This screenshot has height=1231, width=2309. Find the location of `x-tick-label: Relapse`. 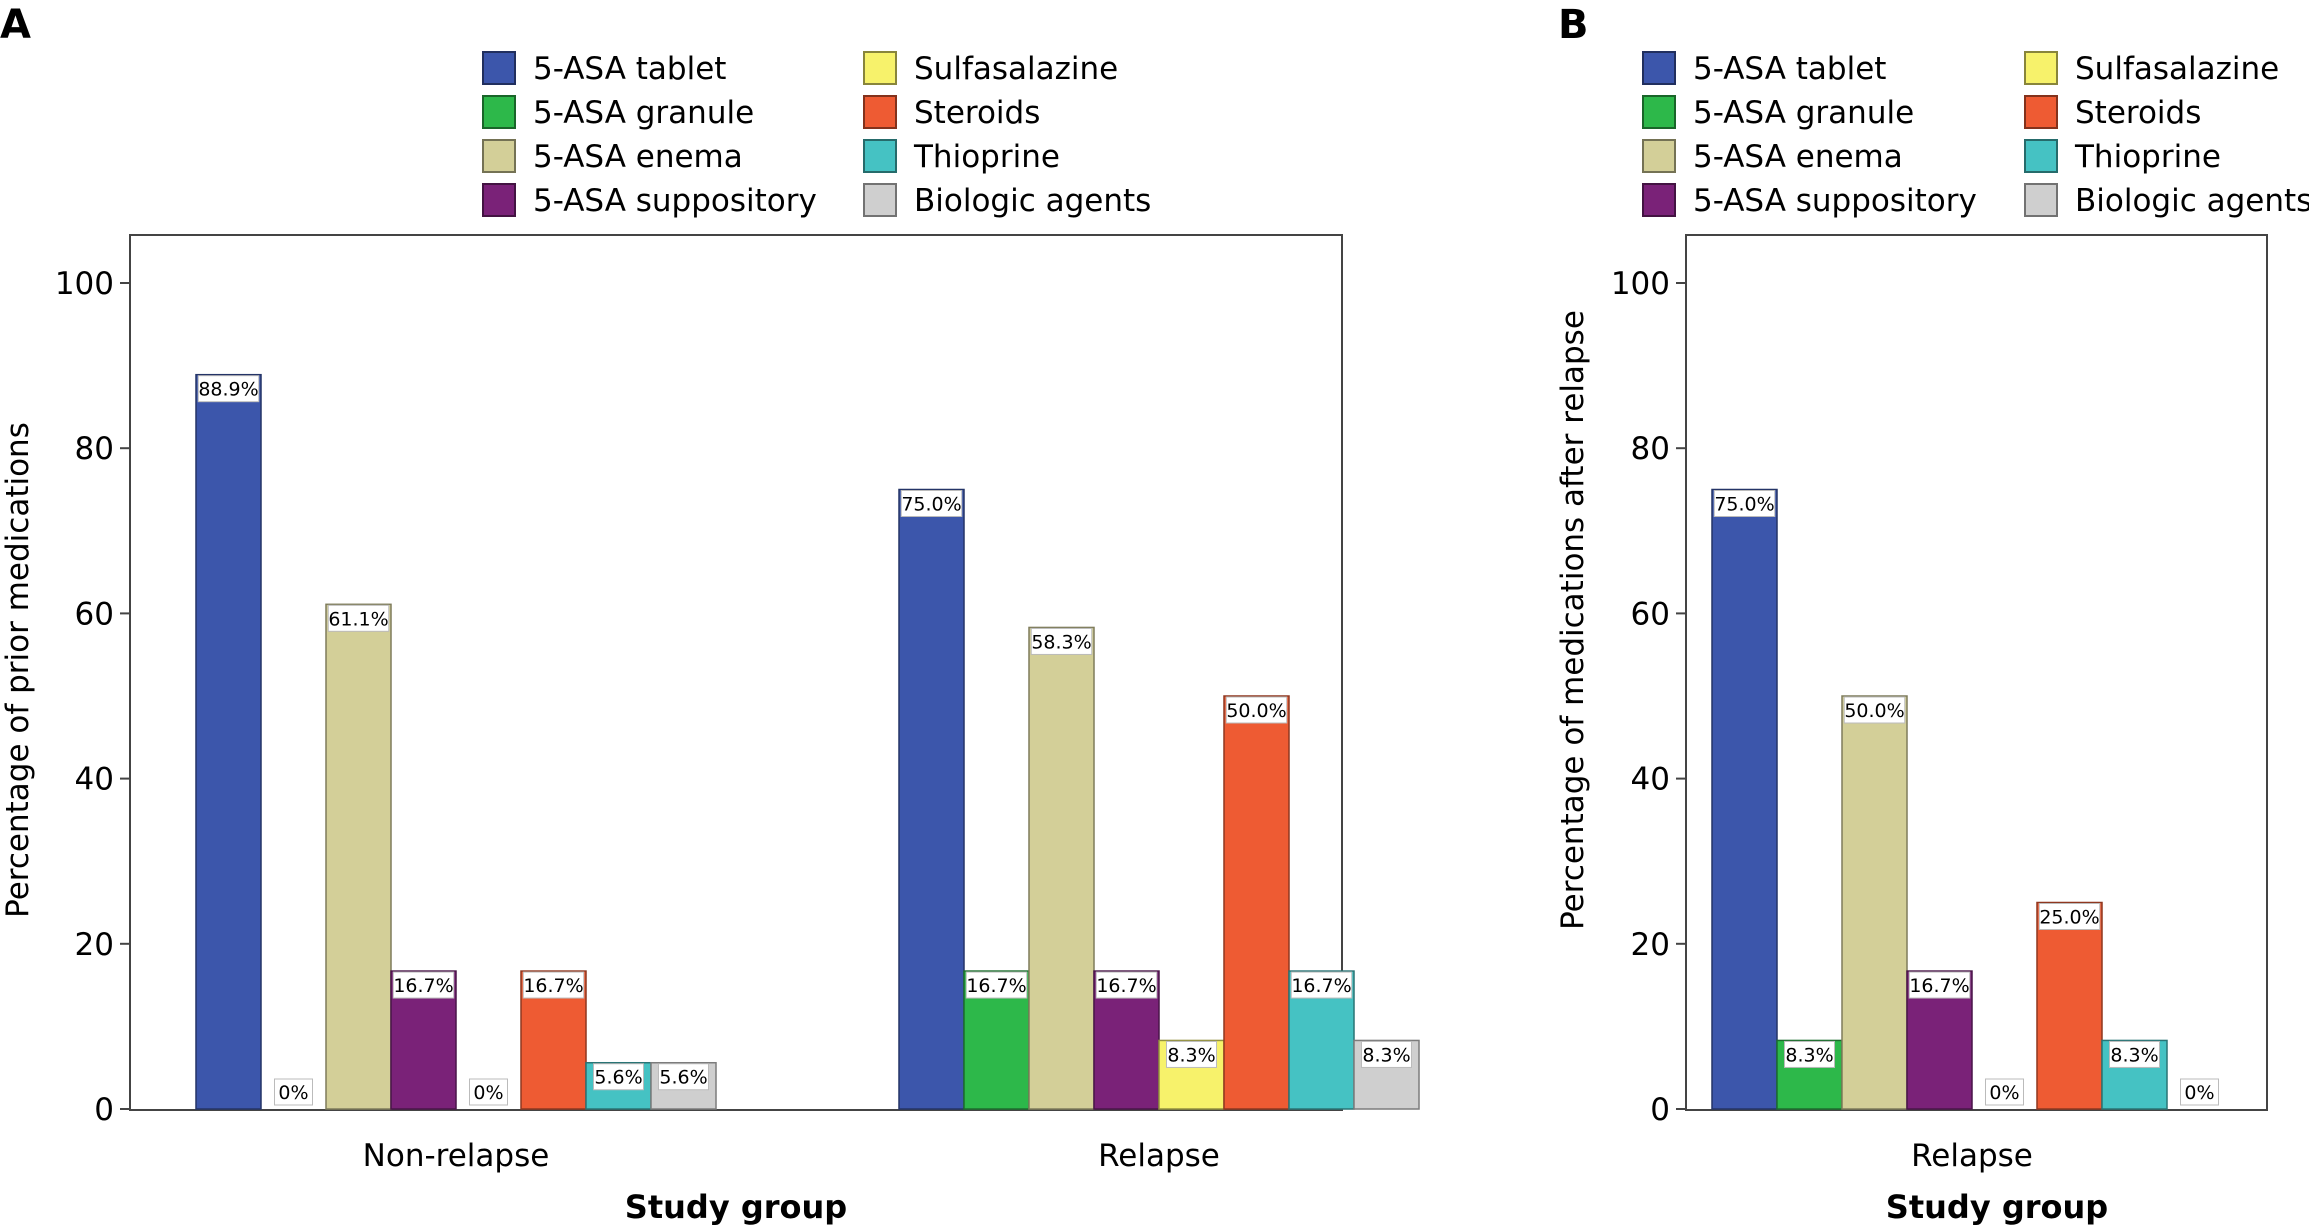

x-tick-label: Relapse is located at coordinates (1972, 1156).